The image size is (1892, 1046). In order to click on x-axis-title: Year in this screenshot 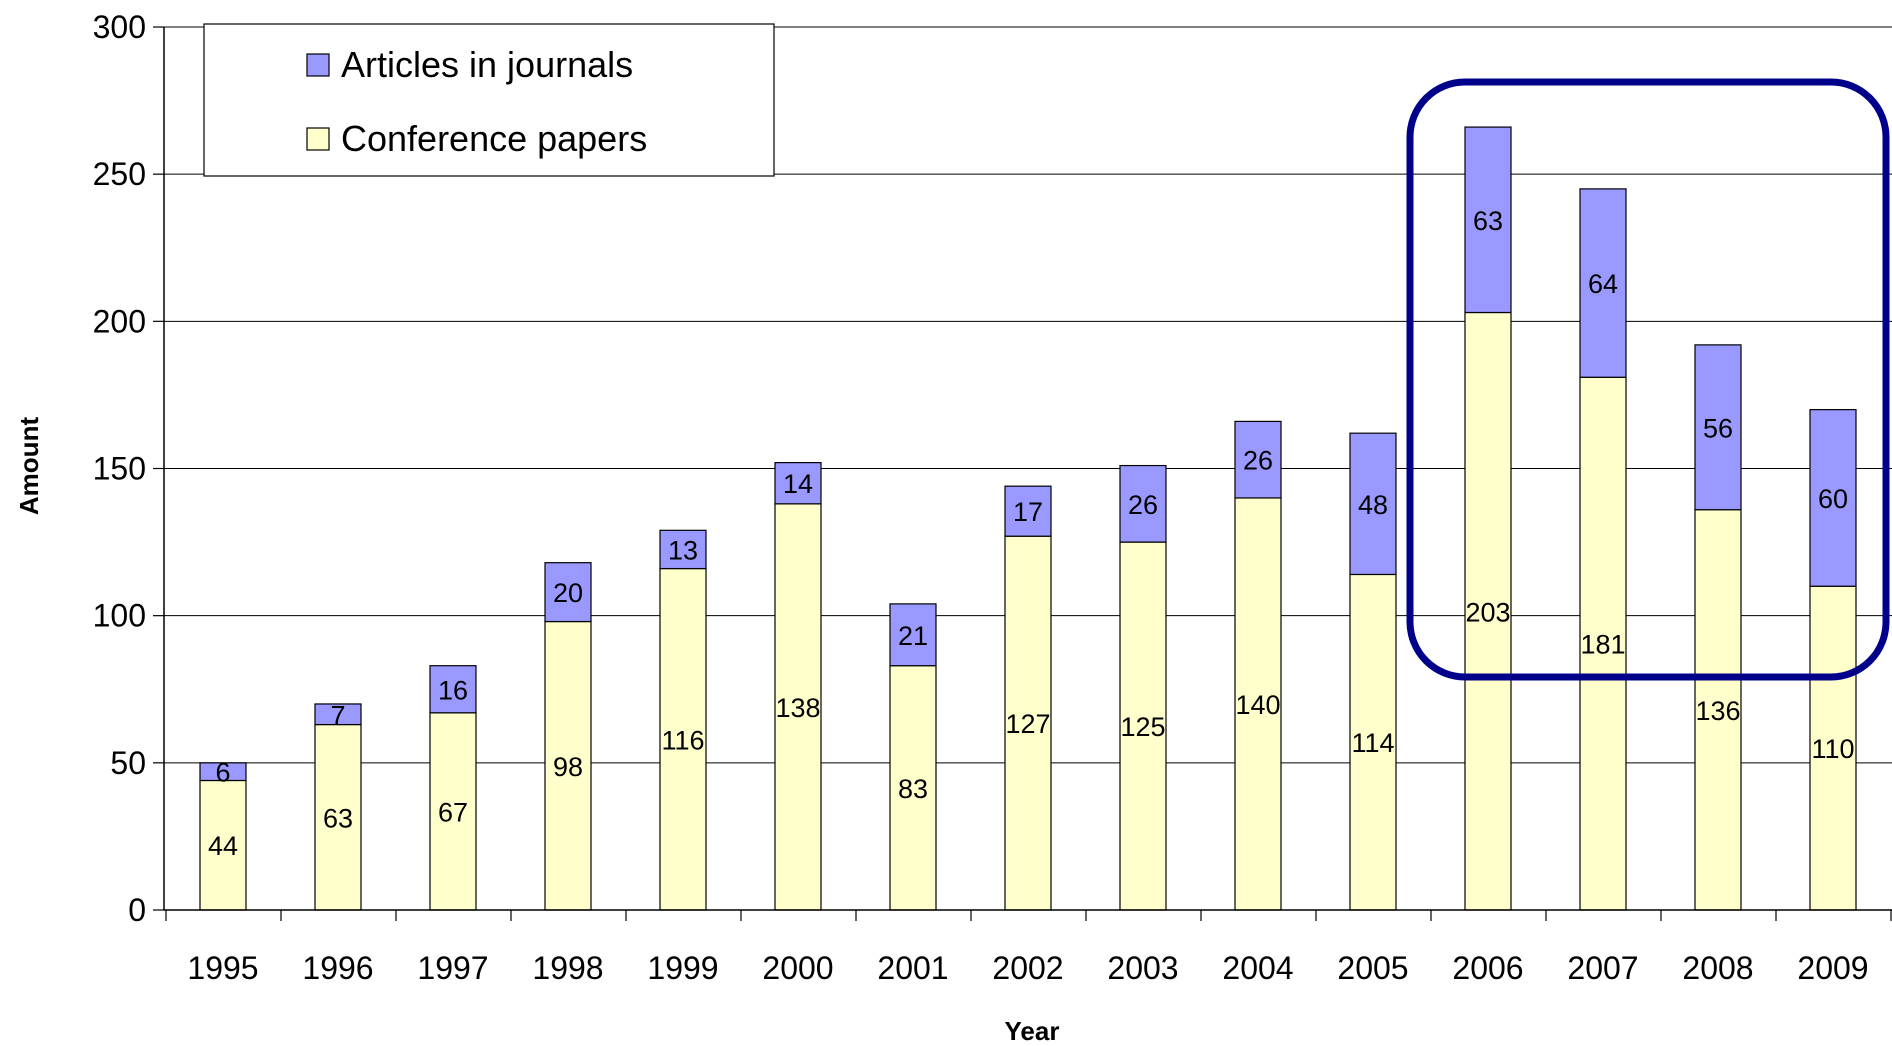, I will do `click(1032, 1031)`.